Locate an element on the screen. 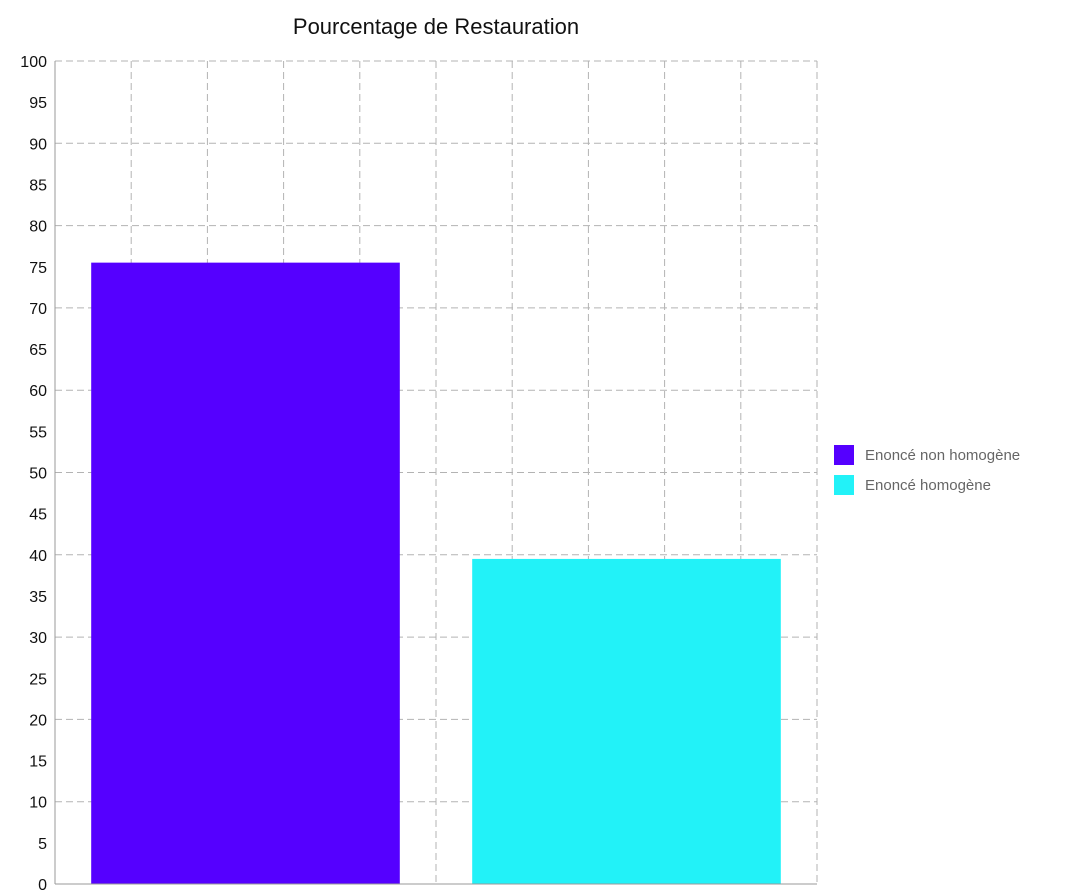 This screenshot has width=1068, height=890. legend-label: Enoncé non homogène is located at coordinates (942, 455).